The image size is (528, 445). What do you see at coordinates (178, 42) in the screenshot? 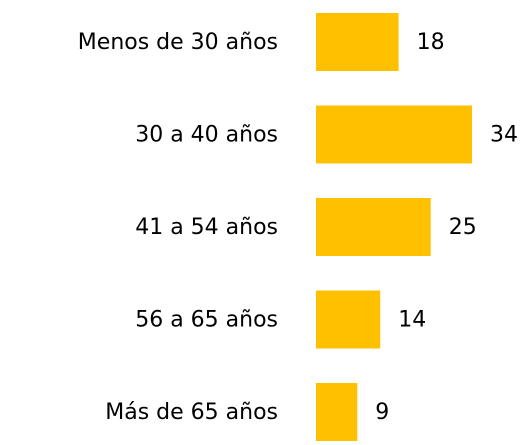
I see `category-label: Menos de 30 años` at bounding box center [178, 42].